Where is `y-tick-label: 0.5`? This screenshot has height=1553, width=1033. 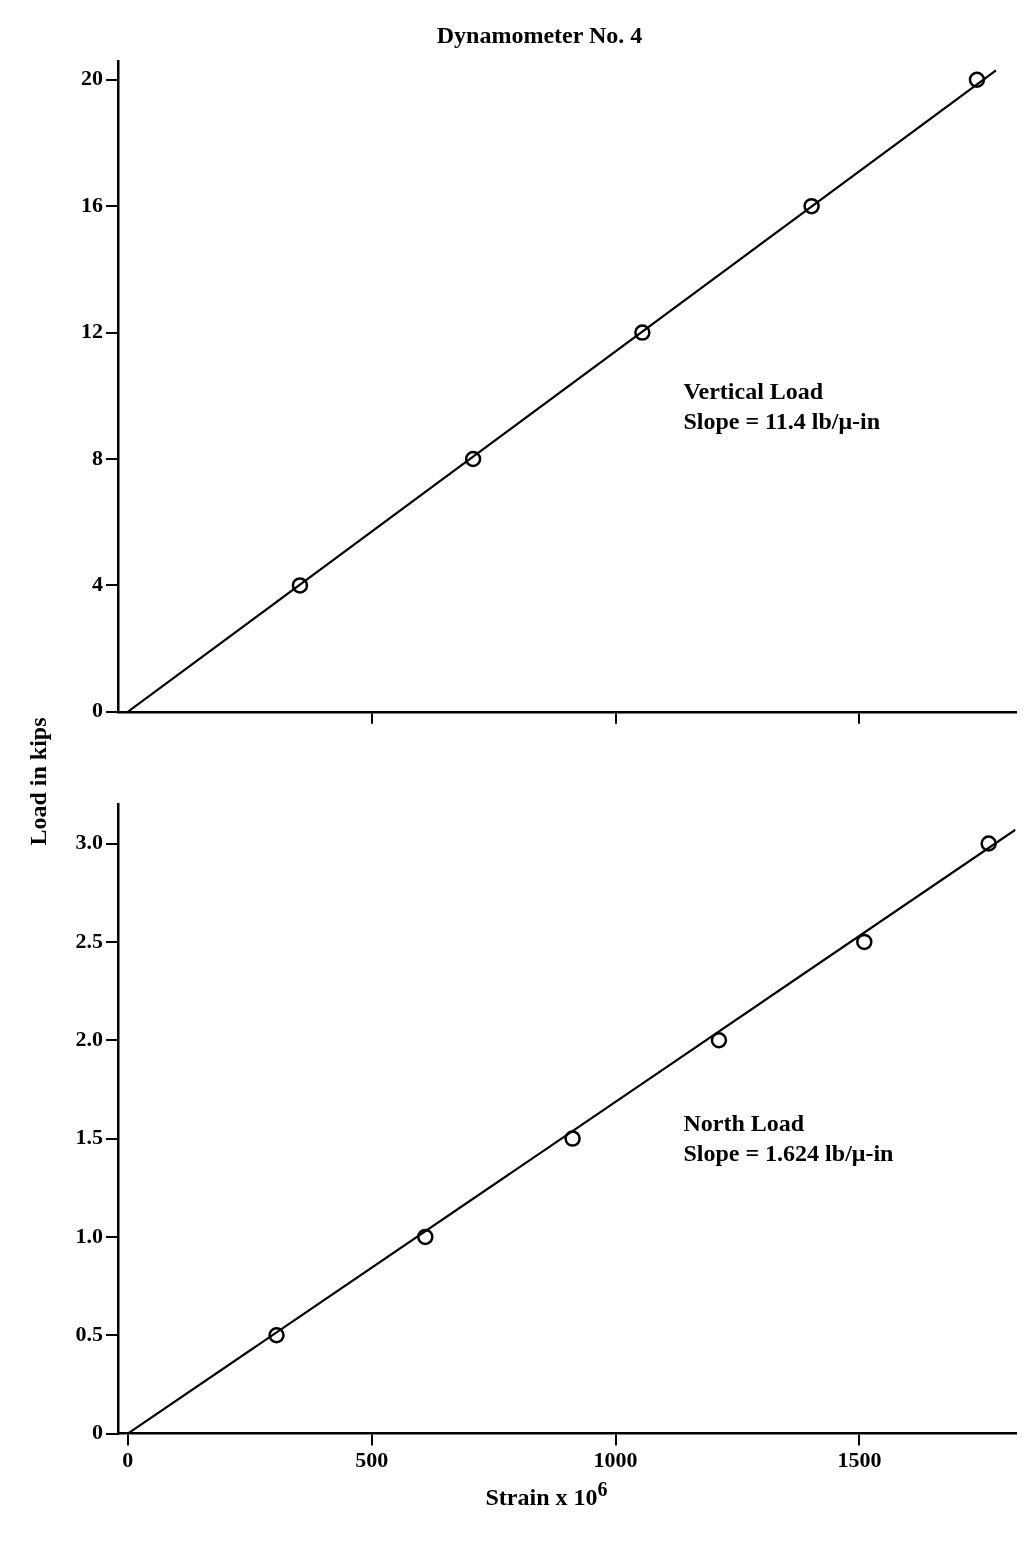 y-tick-label: 0.5 is located at coordinates (89, 1333).